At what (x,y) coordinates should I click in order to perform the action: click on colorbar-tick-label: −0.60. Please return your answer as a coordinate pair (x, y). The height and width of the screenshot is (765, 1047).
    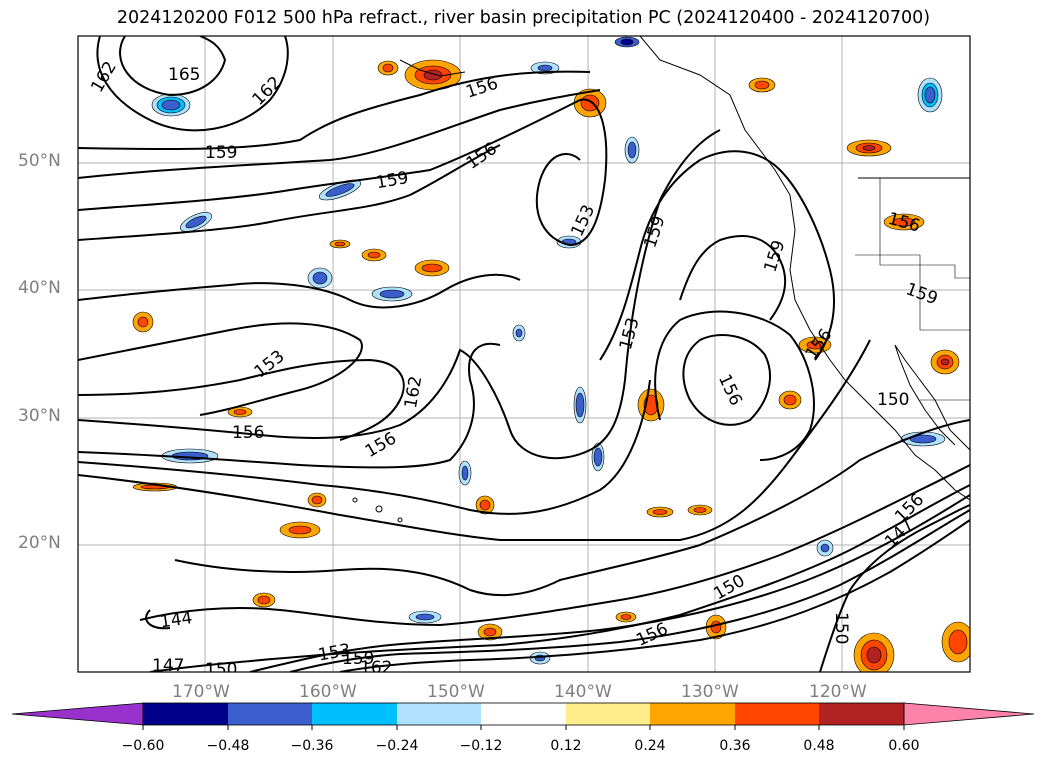
    Looking at the image, I should click on (143, 746).